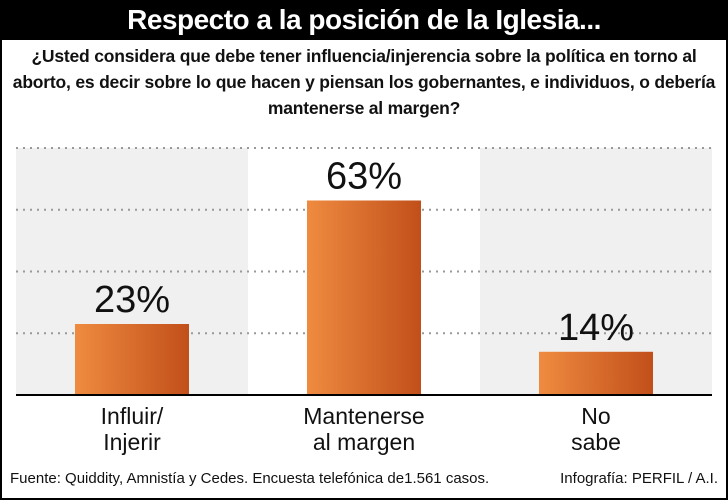 This screenshot has height=500, width=728. Describe the element at coordinates (595, 416) in the screenshot. I see `category-label: No` at that location.